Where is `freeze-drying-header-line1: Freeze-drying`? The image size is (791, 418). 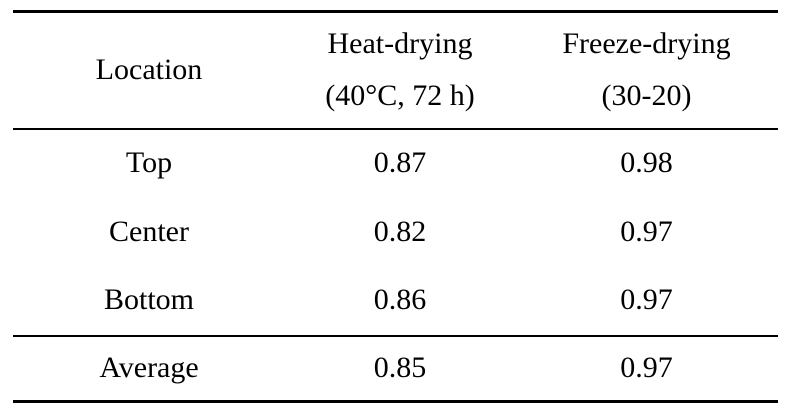 freeze-drying-header-line1: Freeze-drying is located at coordinates (646, 44).